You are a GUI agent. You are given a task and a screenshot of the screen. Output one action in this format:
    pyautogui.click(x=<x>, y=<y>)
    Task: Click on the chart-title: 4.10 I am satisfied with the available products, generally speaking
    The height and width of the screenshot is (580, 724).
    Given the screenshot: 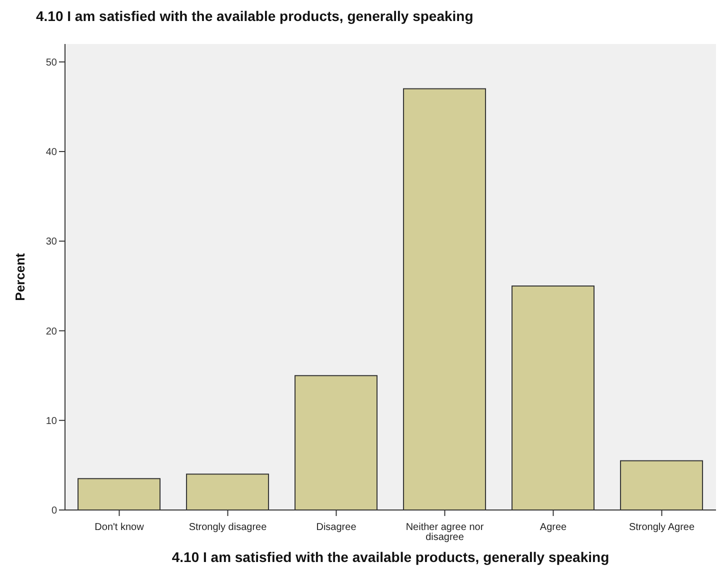 What is the action you would take?
    pyautogui.click(x=255, y=17)
    